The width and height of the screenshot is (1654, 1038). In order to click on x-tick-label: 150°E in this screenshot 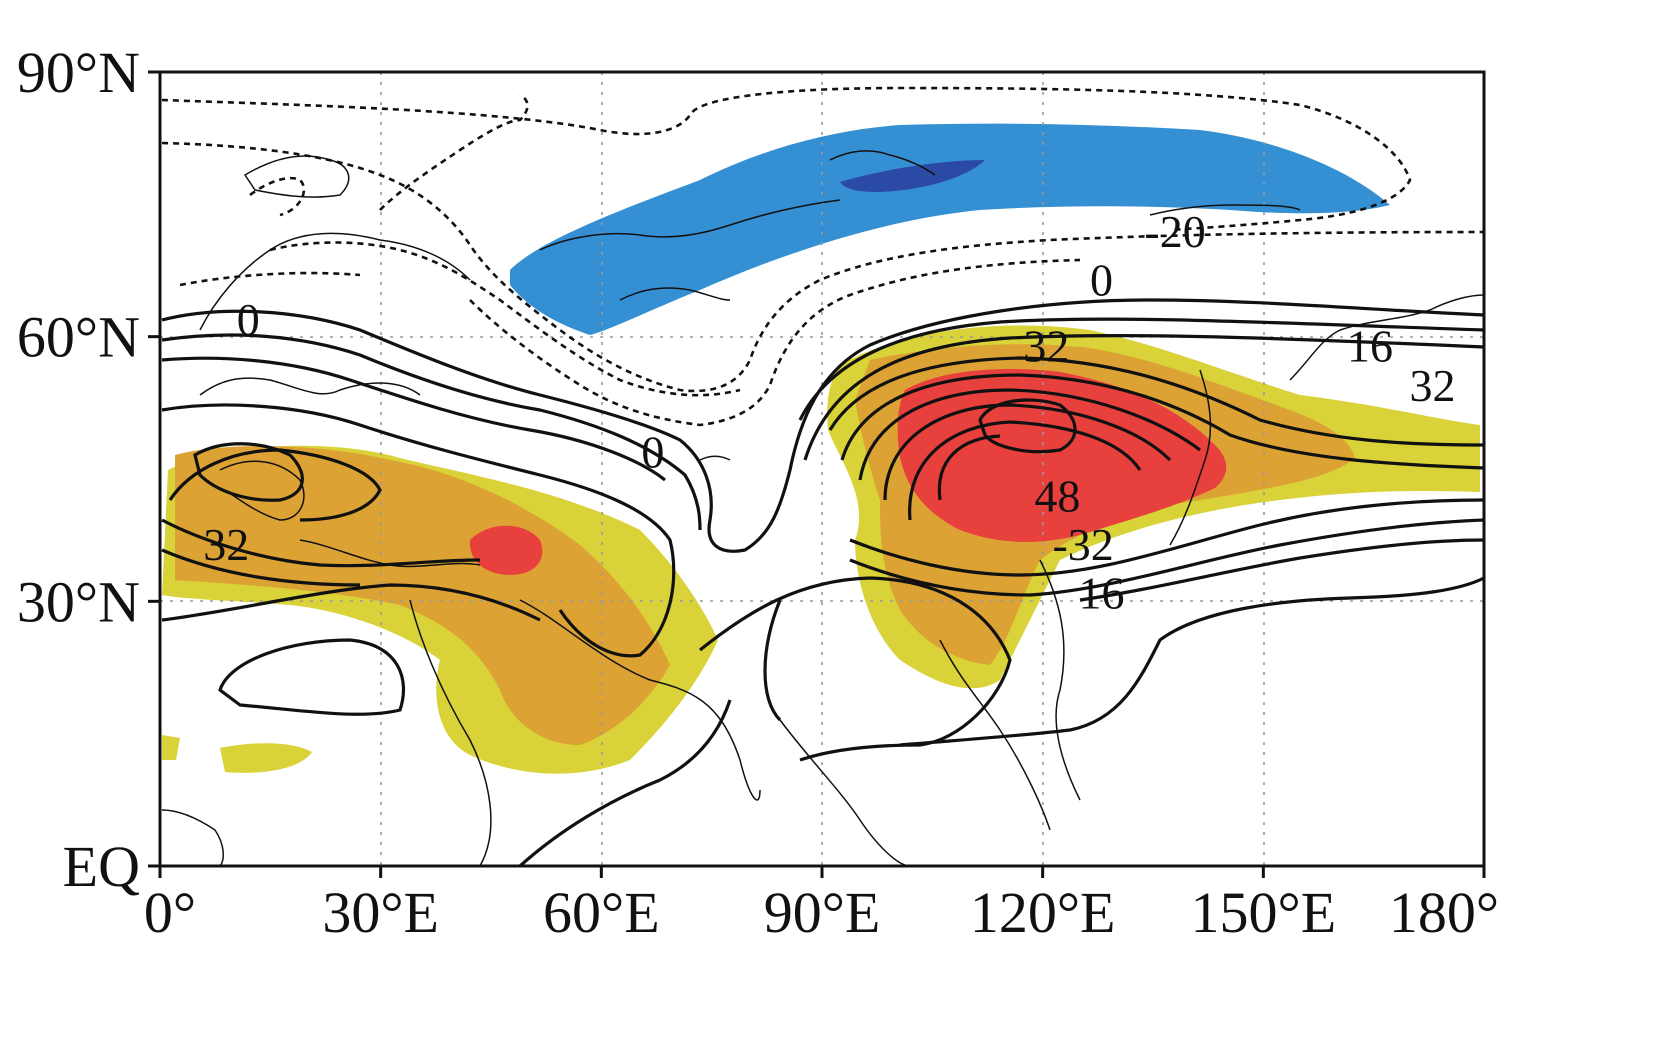, I will do `click(1264, 912)`.